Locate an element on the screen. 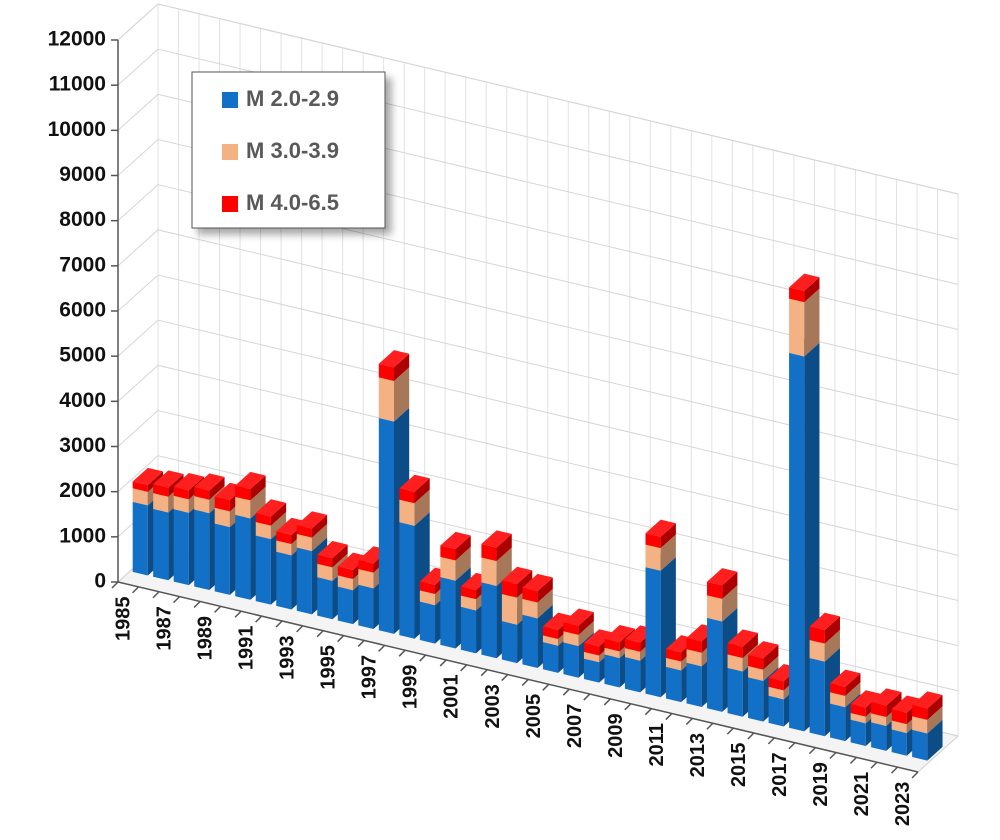 Image resolution: width=1000 pixels, height=840 pixels. y-tick-label: 6000 is located at coordinates (82, 310).